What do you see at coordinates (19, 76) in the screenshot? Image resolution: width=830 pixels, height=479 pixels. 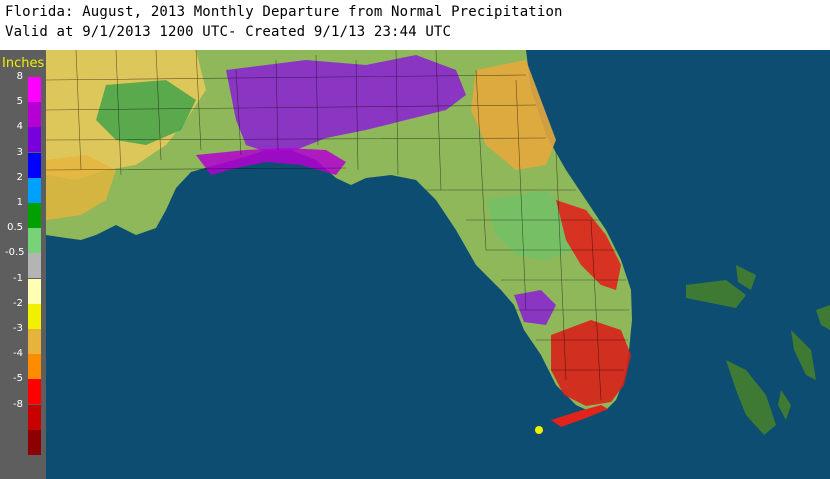 I see `legend-label: 8` at bounding box center [19, 76].